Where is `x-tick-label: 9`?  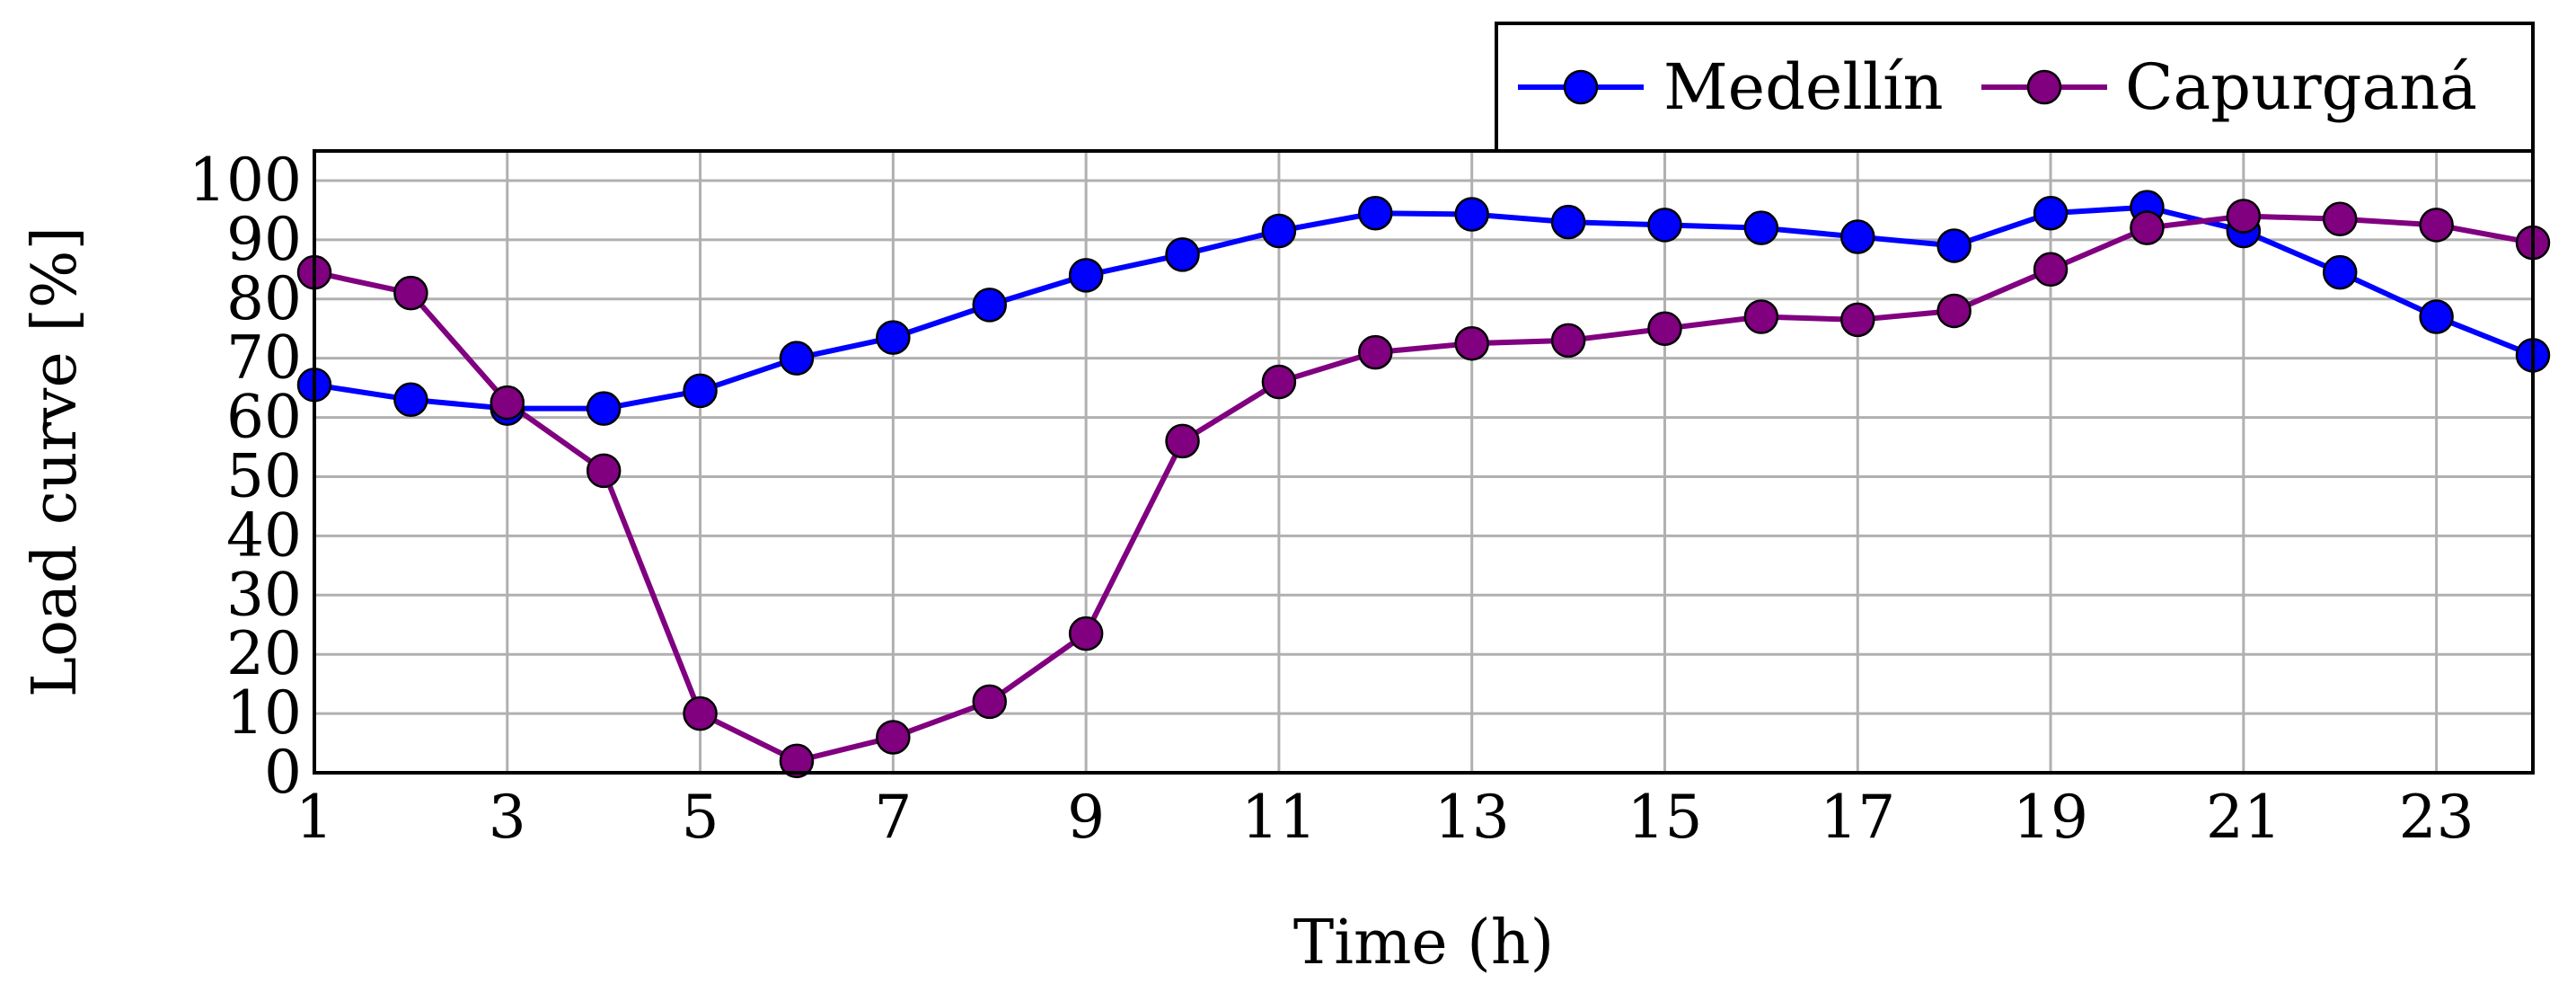 x-tick-label: 9 is located at coordinates (1086, 817).